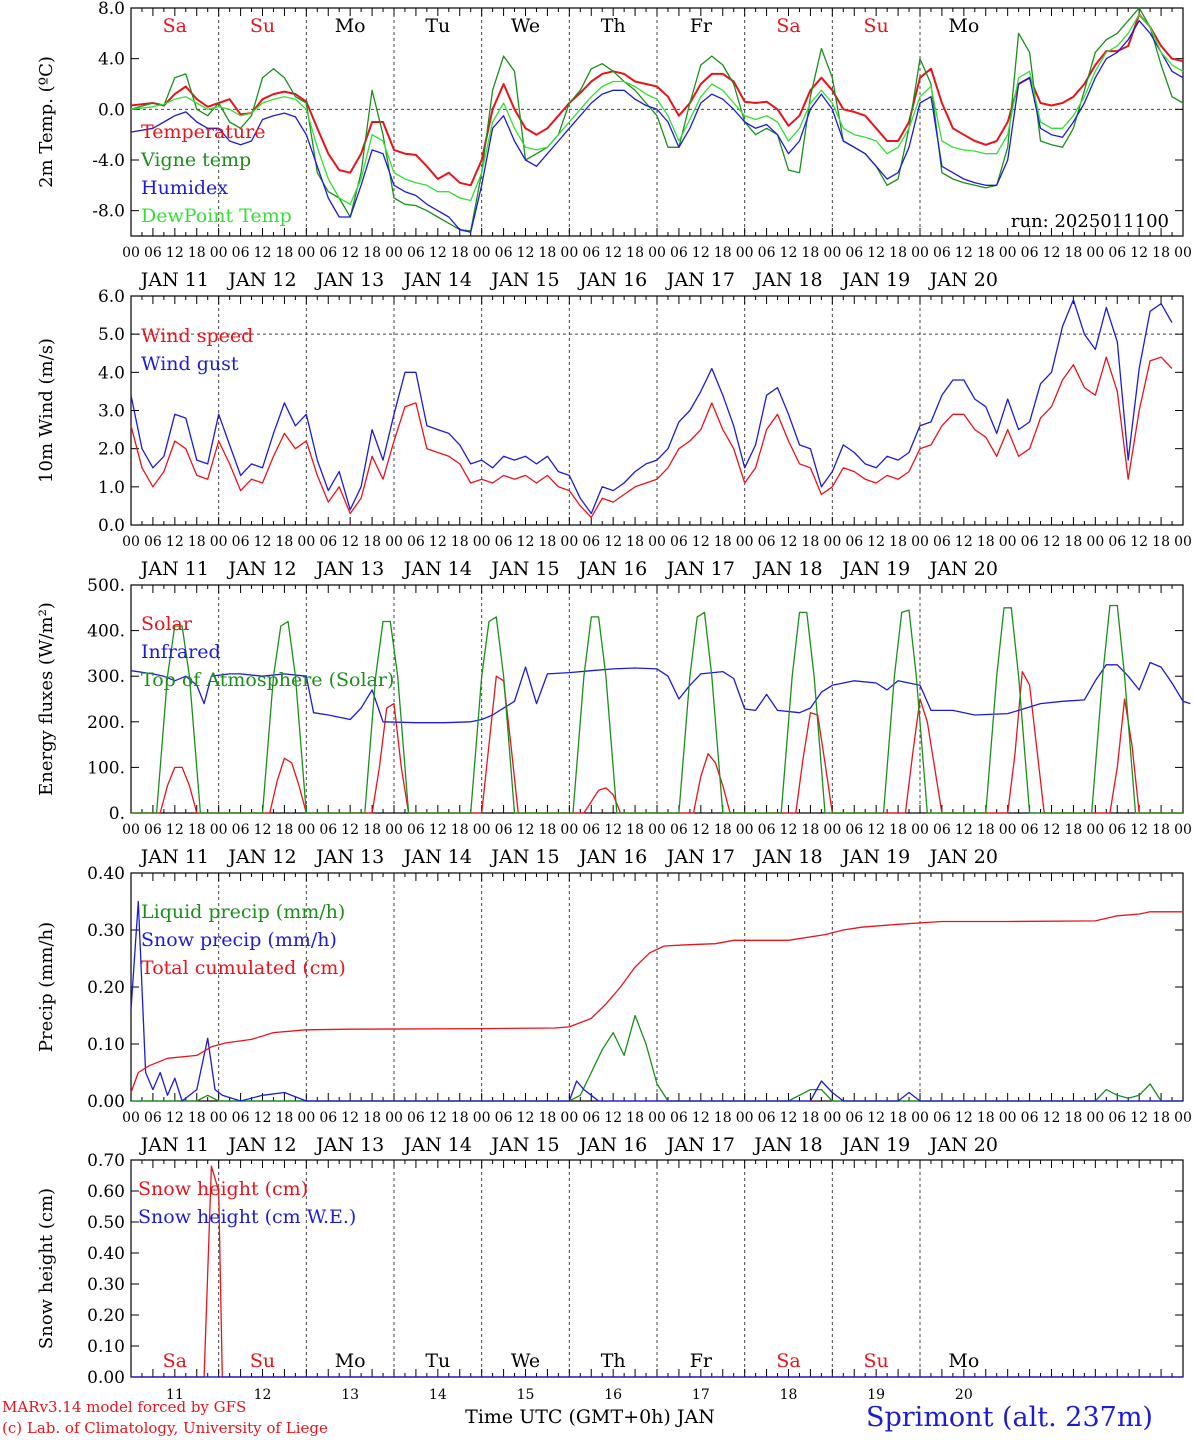  Describe the element at coordinates (108, 212) in the screenshot. I see `y-tick-label: -8.0` at that location.